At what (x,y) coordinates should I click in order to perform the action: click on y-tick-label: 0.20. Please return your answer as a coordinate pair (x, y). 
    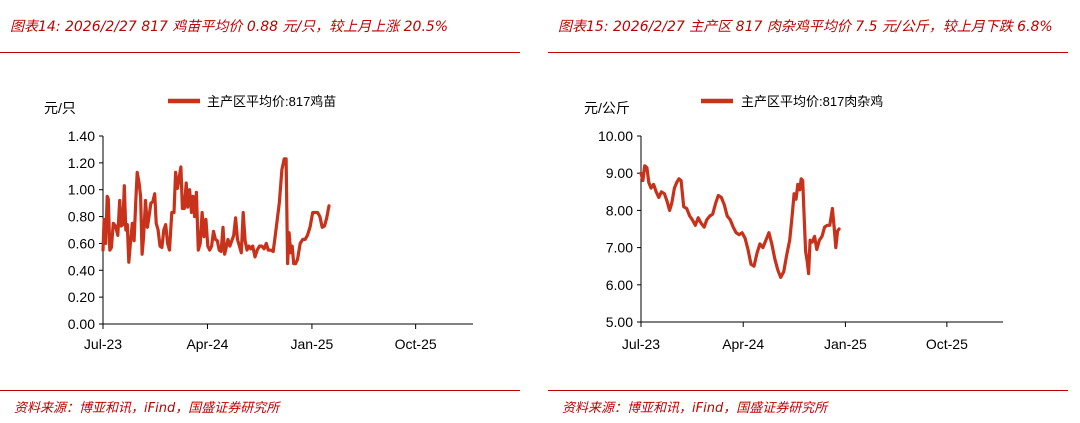
    Looking at the image, I should click on (81, 297).